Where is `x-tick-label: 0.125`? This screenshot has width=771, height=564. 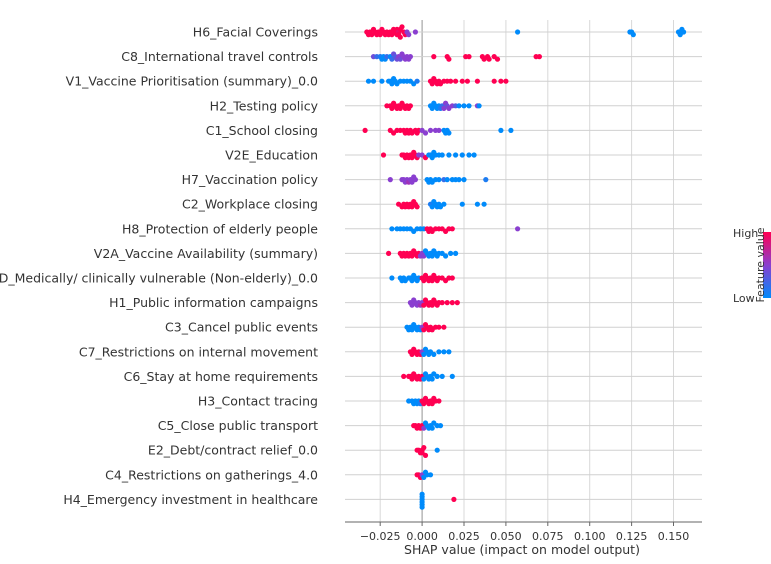 x-tick-label: 0.125 is located at coordinates (632, 536).